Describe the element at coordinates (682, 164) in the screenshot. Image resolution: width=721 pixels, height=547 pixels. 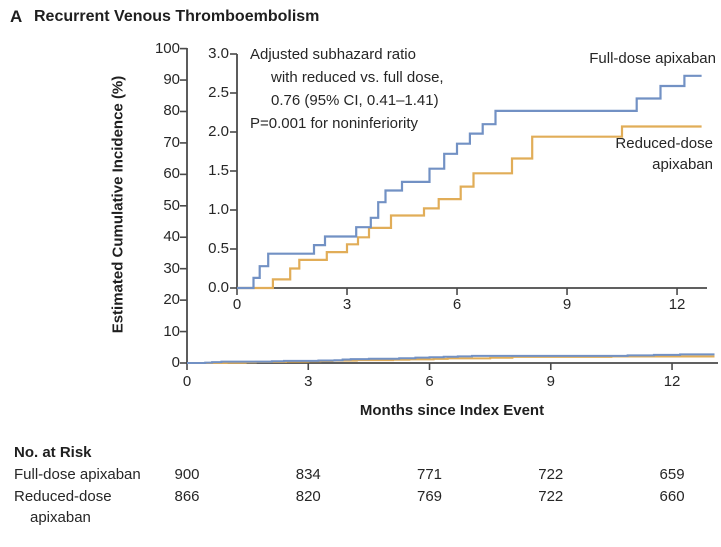
I see `legend-reduced-line-2: apixaban` at that location.